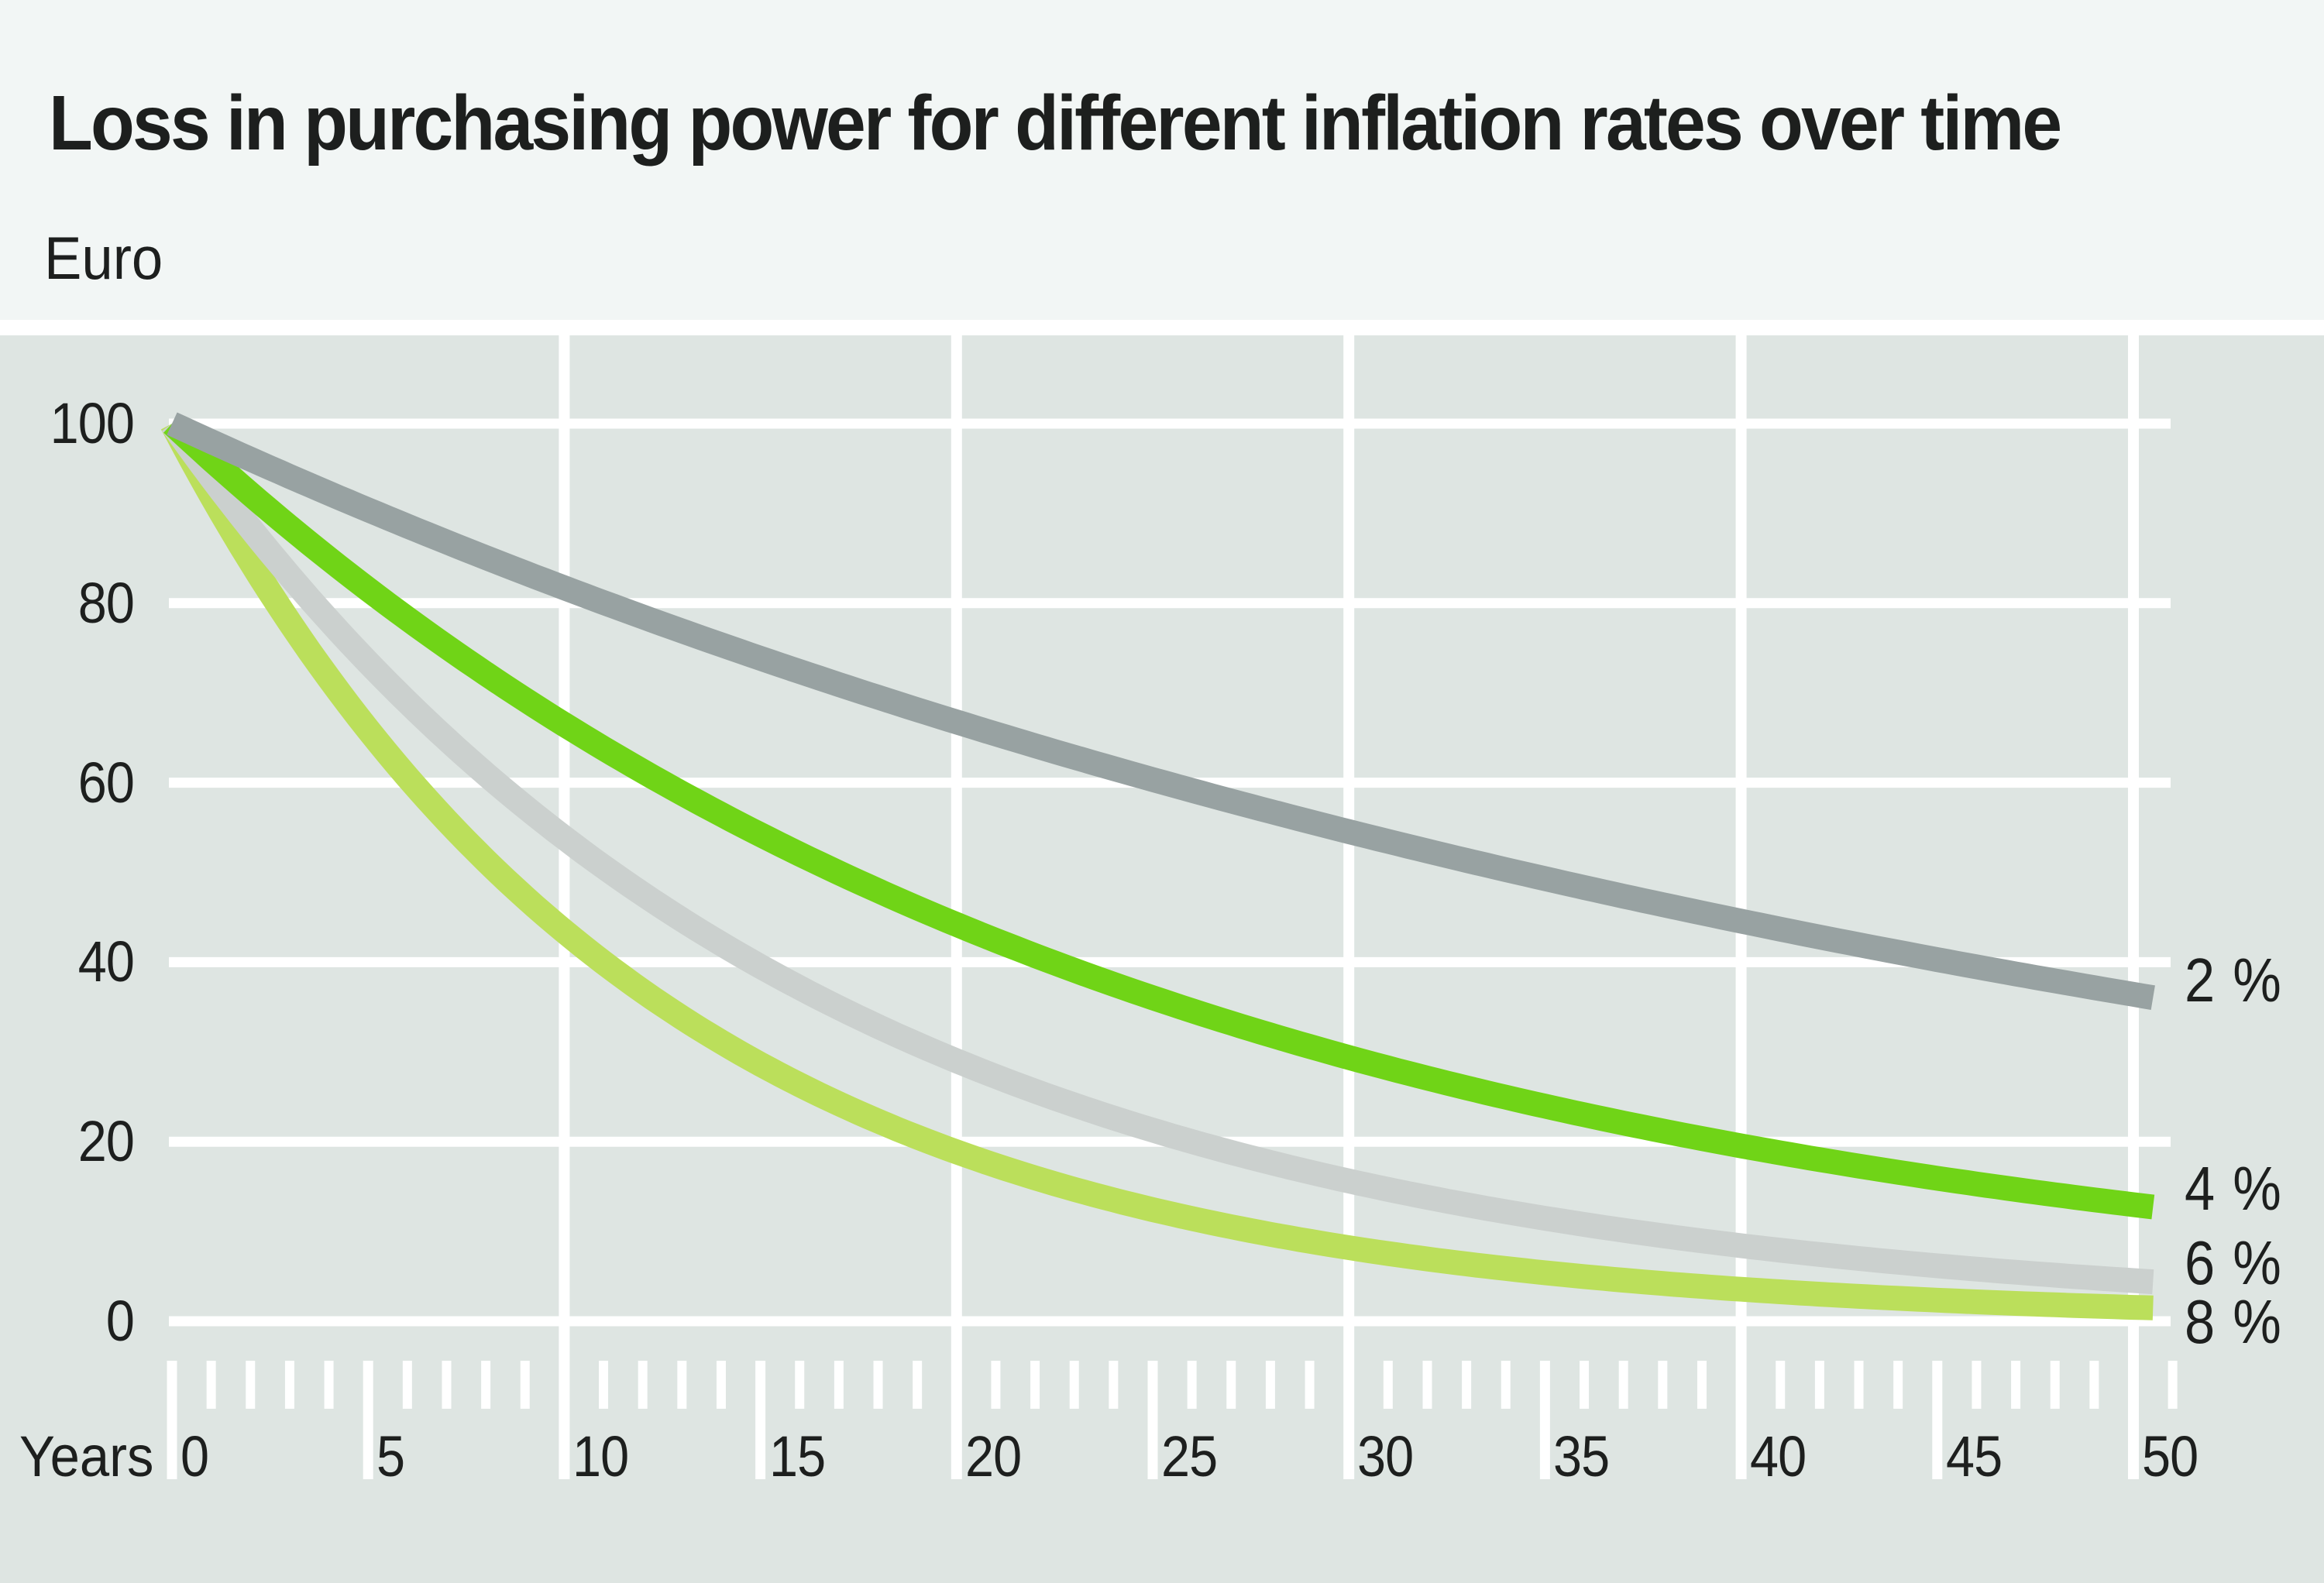 This screenshot has width=2324, height=1583. I want to click on x-tick-label-year-45: 45, so click(1974, 1456).